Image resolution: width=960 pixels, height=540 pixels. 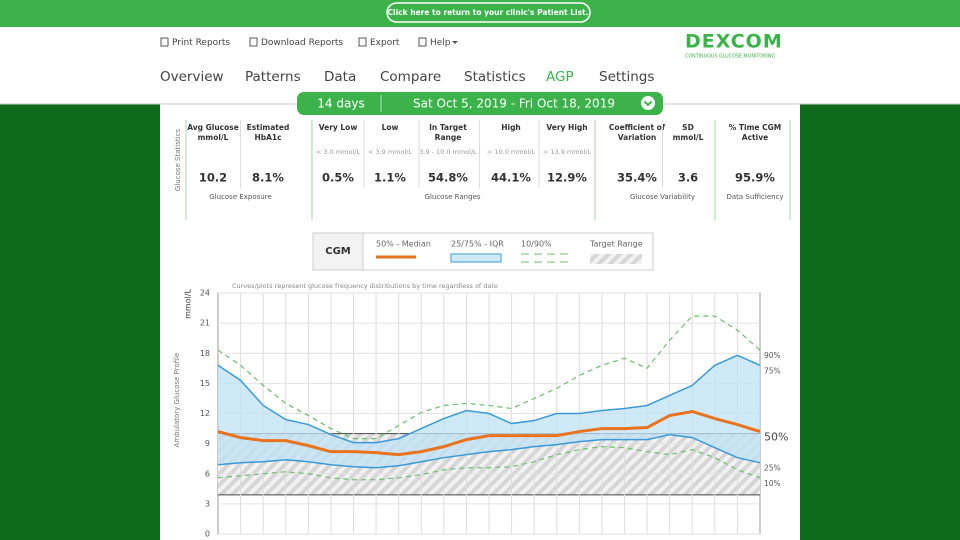 I want to click on column-header: Very Low, so click(x=338, y=127).